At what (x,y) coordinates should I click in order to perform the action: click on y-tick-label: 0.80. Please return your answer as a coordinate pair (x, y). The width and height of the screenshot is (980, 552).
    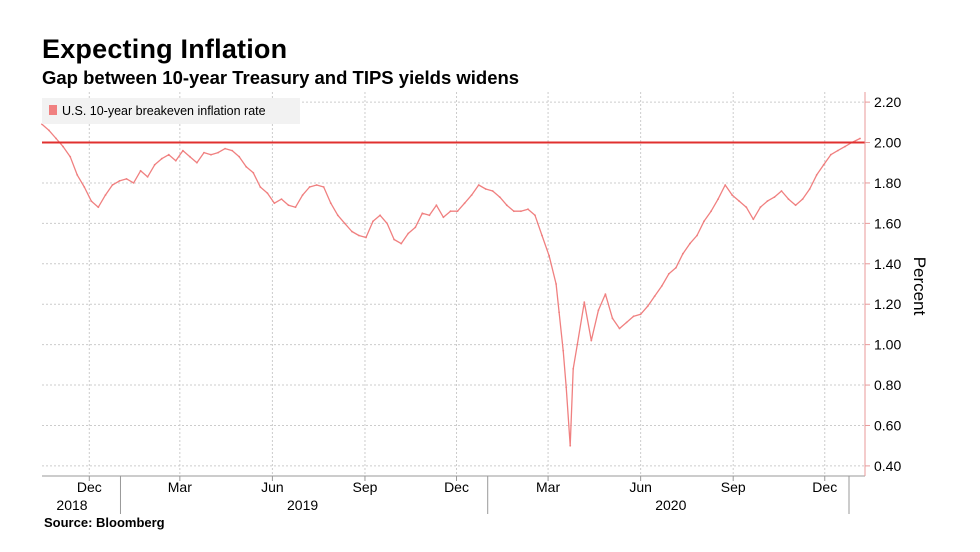
    Looking at the image, I should click on (887, 385).